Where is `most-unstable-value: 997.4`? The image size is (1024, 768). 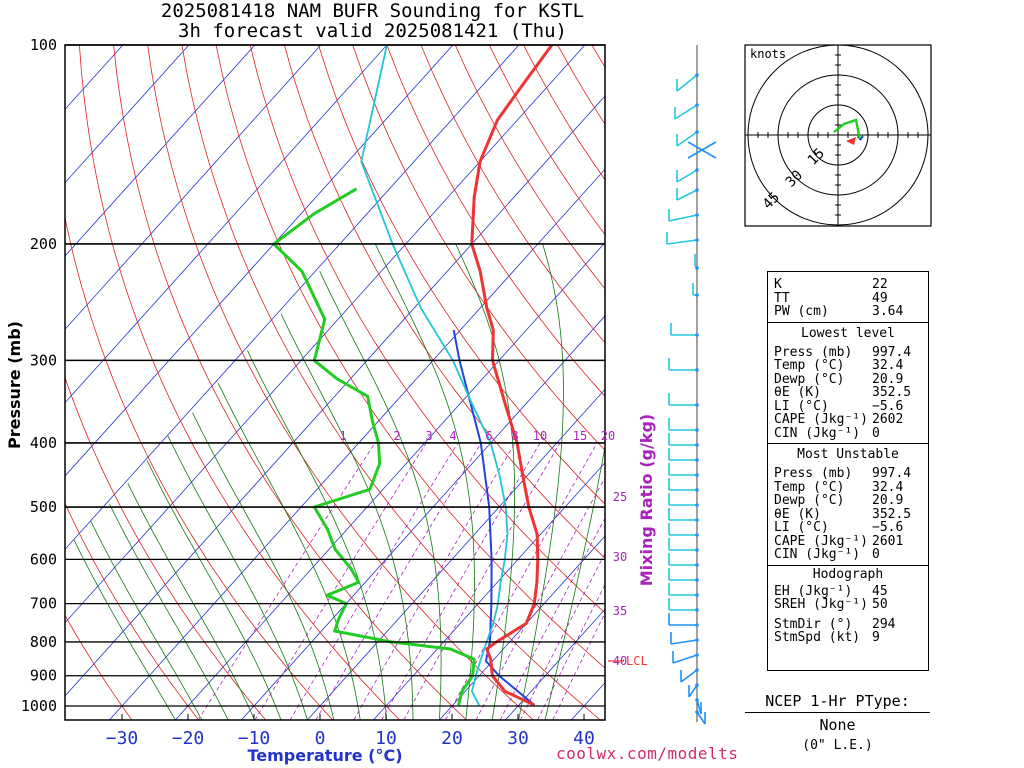 most-unstable-value: 997.4 is located at coordinates (892, 473).